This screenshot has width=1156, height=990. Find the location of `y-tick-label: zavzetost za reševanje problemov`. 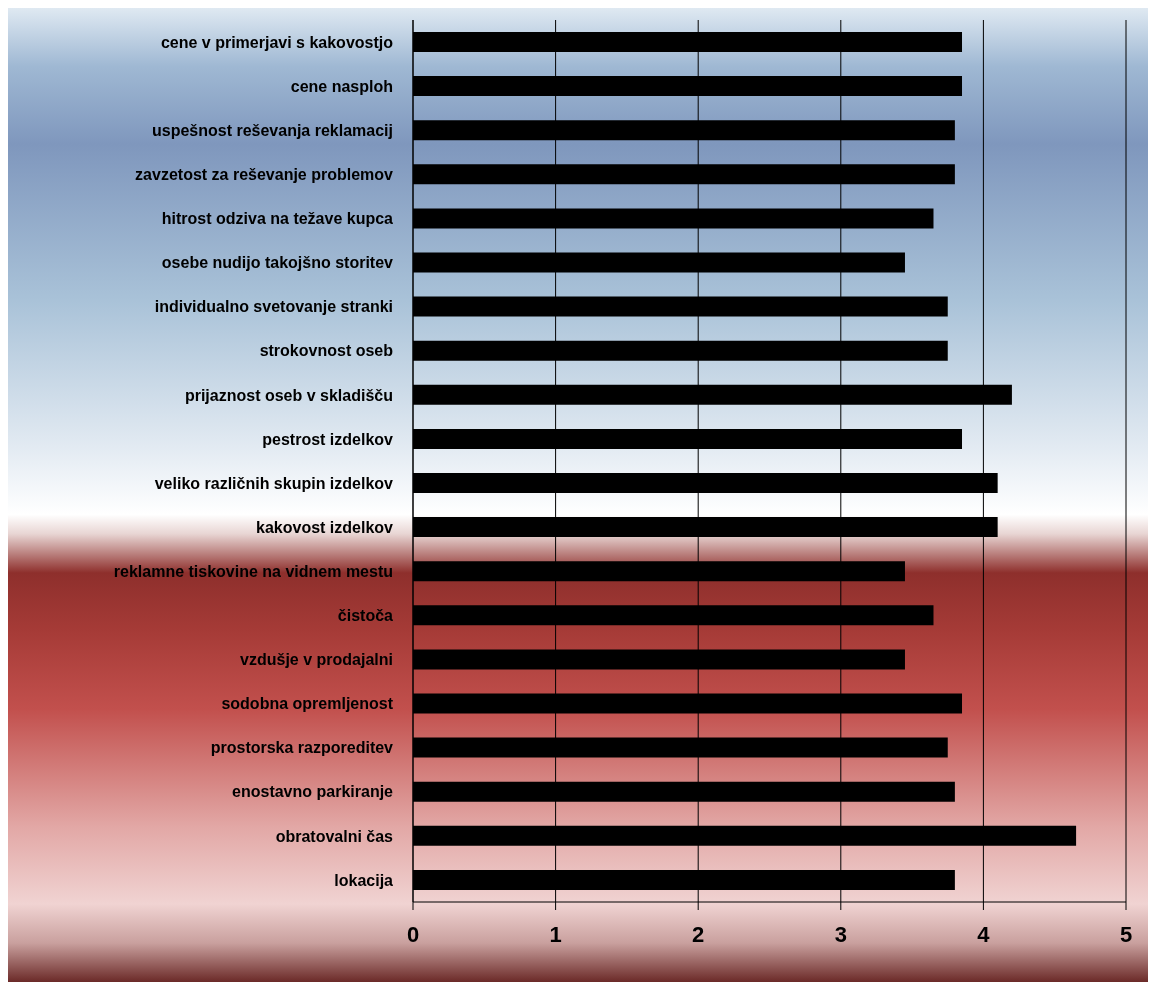

y-tick-label: zavzetost za reševanje problemov is located at coordinates (264, 175).